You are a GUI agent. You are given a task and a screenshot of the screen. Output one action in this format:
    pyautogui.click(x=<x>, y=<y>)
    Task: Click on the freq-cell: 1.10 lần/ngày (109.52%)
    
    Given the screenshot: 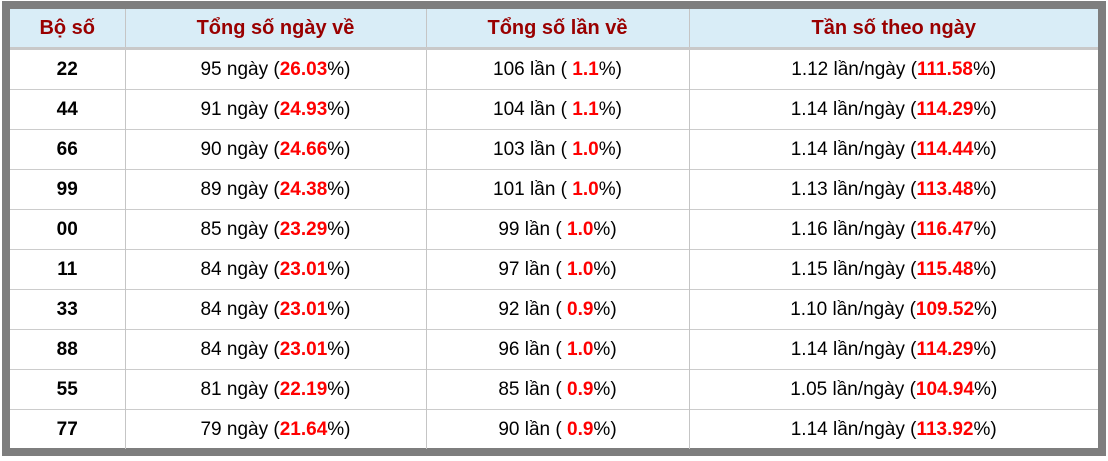 What is the action you would take?
    pyautogui.click(x=893, y=309)
    